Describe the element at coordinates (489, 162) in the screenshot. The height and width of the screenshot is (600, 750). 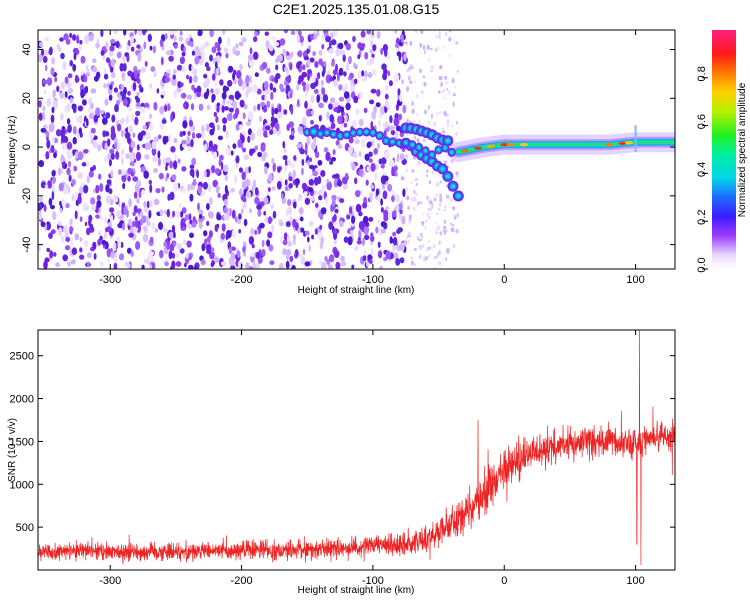
I see `spectrogram-carrier` at that location.